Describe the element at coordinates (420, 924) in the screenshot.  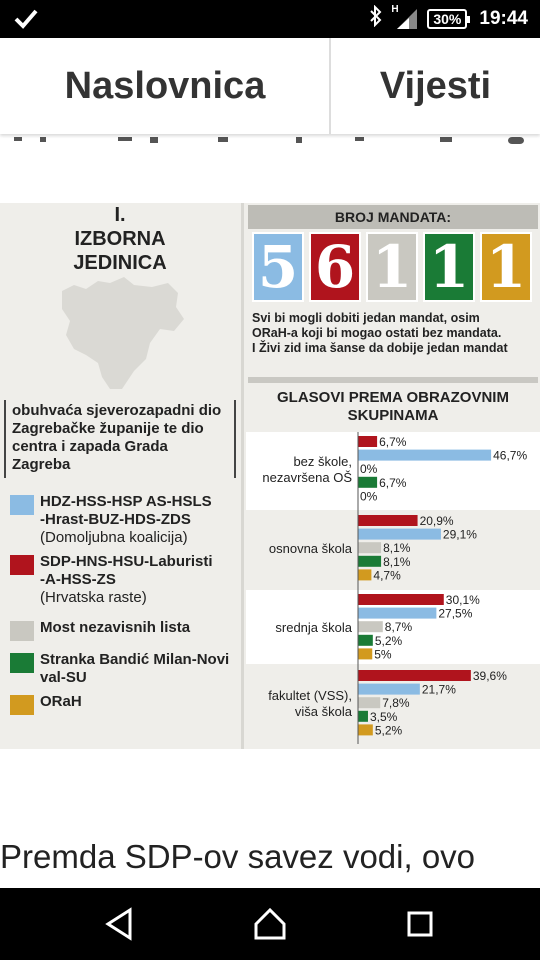
I see `recents-icon` at that location.